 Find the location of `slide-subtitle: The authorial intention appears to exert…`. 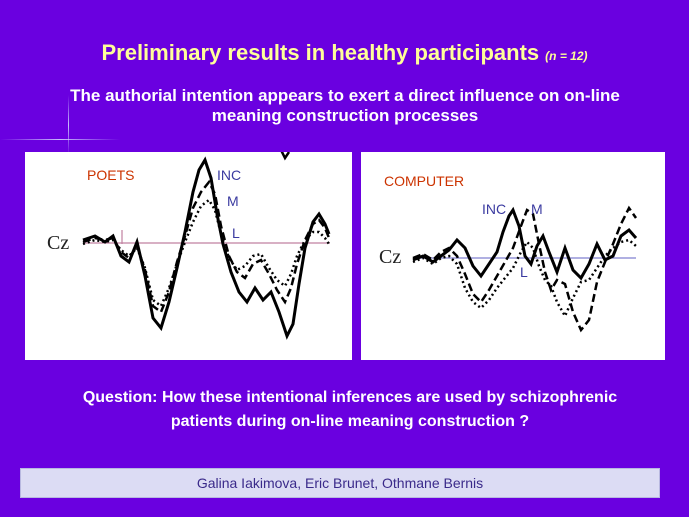

slide-subtitle: The authorial intention appears to exert… is located at coordinates (345, 105).